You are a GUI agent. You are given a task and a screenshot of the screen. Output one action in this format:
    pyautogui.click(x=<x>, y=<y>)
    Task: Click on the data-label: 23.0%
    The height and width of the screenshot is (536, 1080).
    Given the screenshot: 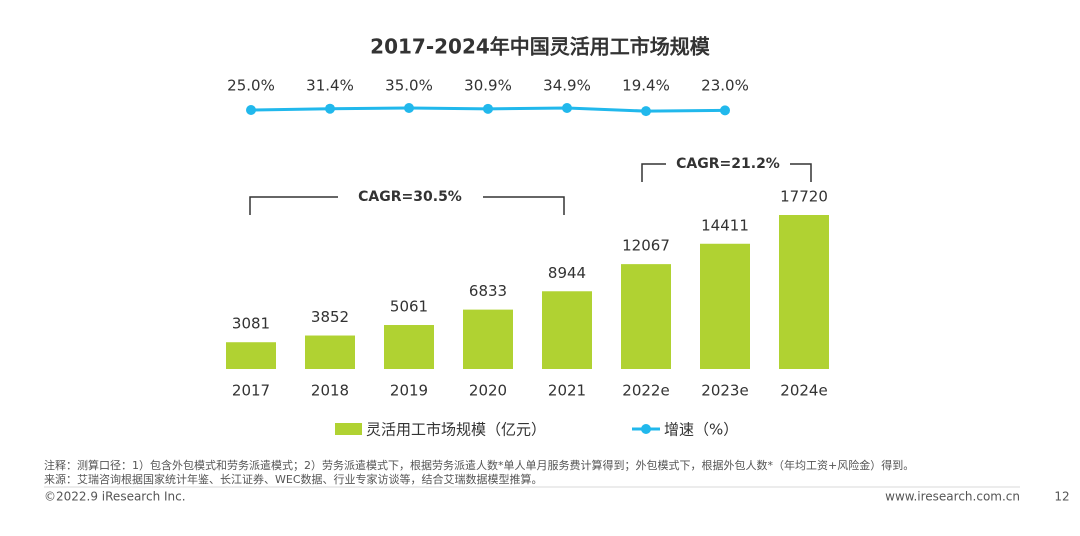 What is the action you would take?
    pyautogui.click(x=725, y=86)
    